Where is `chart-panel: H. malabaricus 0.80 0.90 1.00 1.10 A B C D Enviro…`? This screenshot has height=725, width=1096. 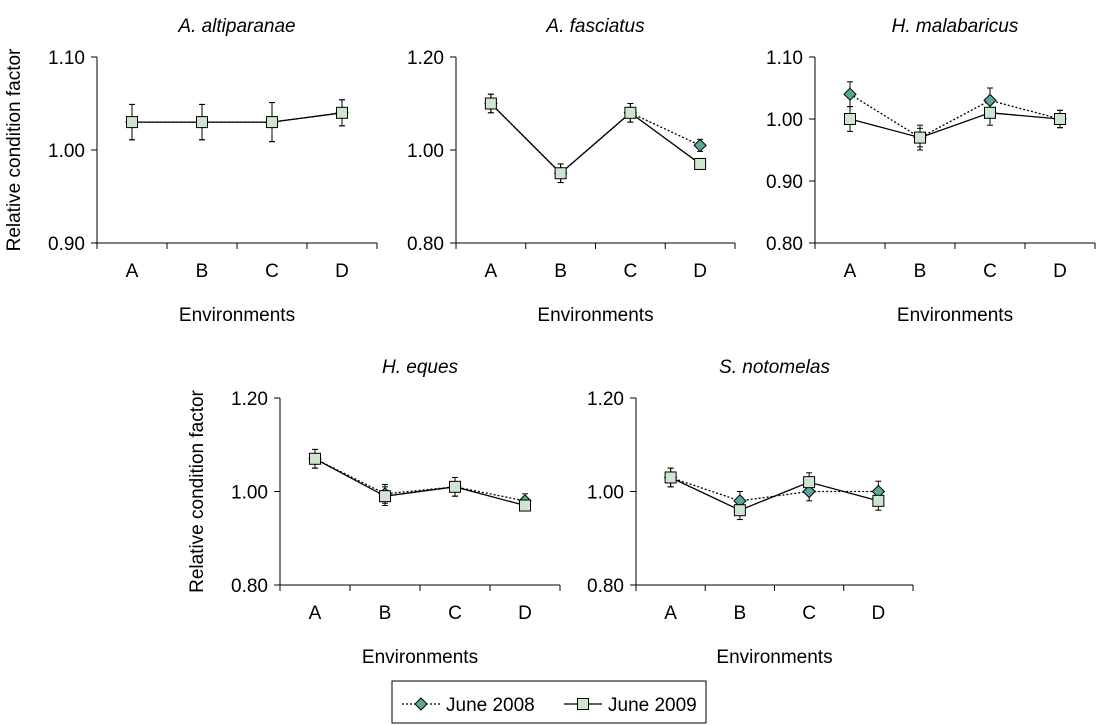
chart-panel: H. malabaricus 0.80 0.90 1.00 1.10 A B C D Enviro… is located at coordinates (931, 171).